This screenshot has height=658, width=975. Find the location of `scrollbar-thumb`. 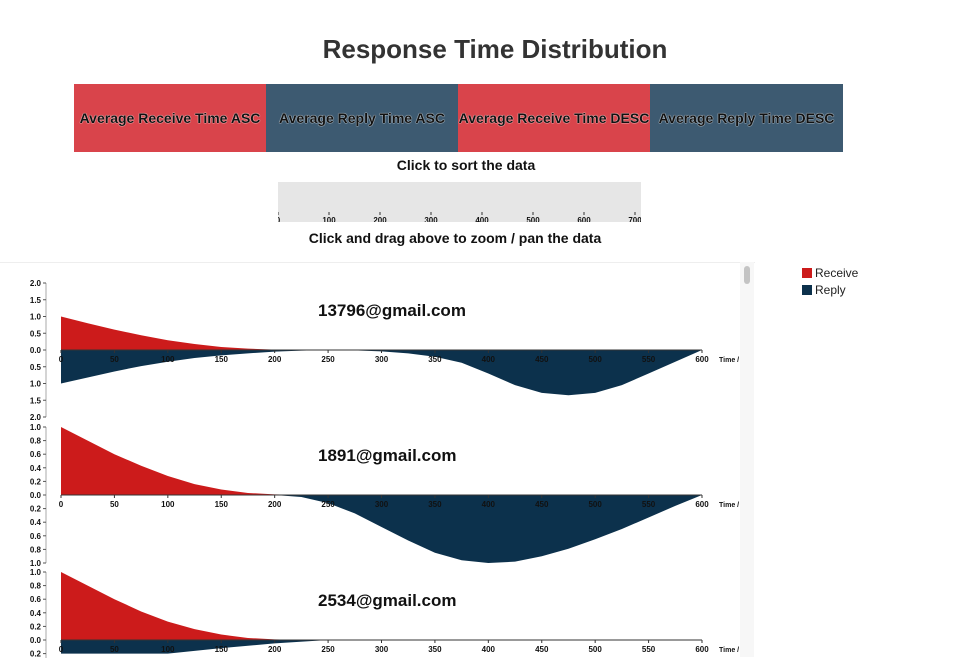

scrollbar-thumb is located at coordinates (747, 275).